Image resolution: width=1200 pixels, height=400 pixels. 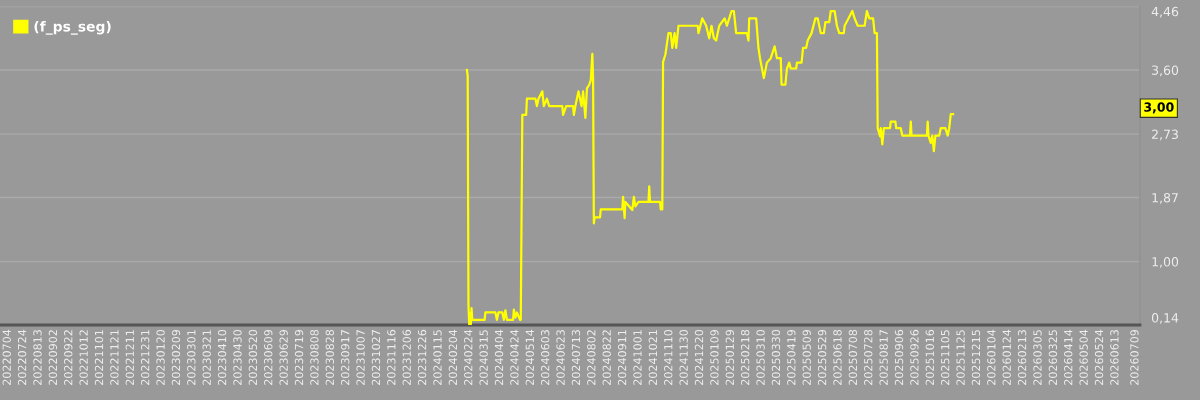 I want to click on x-tick-label: 20240514, so click(x=529, y=357).